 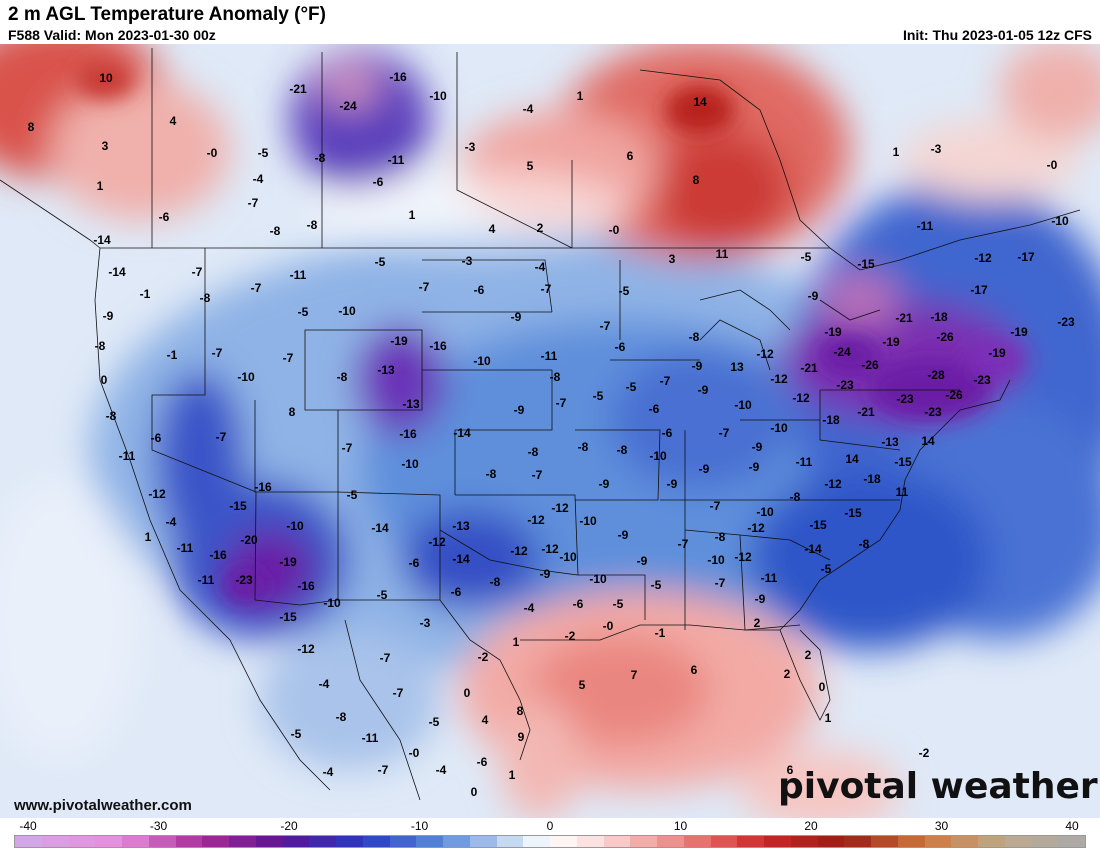 I want to click on colorbar-tick-label: 0, so click(x=550, y=826).